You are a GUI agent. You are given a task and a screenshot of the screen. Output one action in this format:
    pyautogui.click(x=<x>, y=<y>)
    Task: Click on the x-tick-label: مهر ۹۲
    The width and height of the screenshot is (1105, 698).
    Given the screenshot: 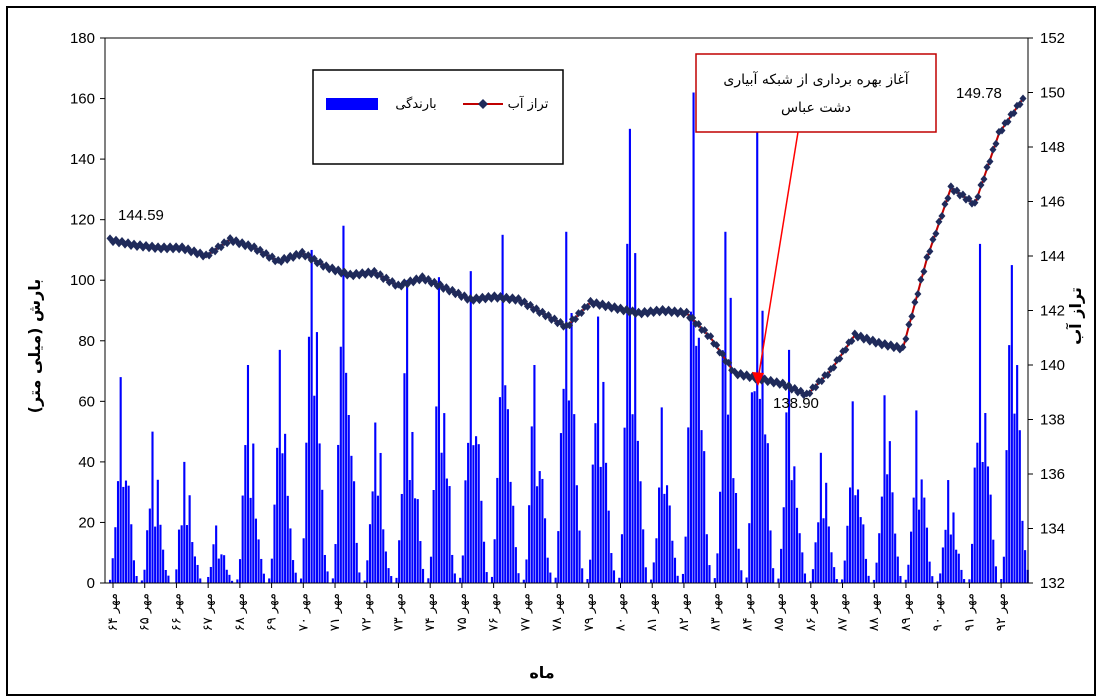 What is the action you would take?
    pyautogui.click(x=1001, y=612)
    